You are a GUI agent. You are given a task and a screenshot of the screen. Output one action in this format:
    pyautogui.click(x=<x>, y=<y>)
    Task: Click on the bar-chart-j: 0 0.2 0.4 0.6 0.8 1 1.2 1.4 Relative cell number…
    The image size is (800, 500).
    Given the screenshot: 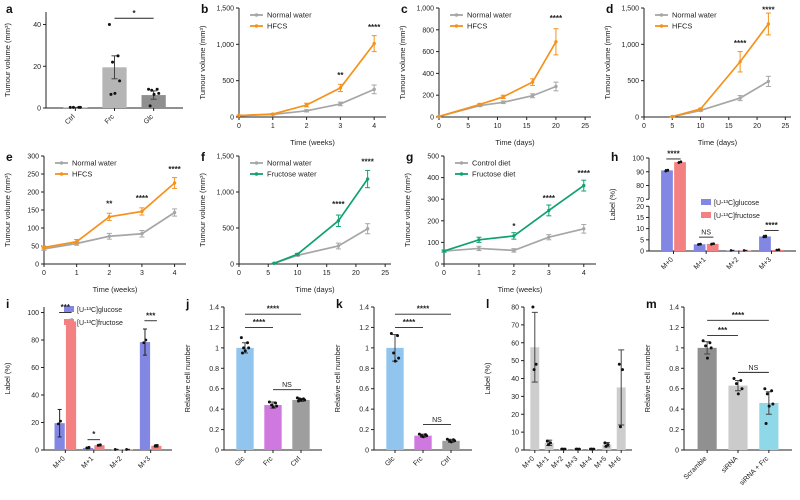 What is the action you would take?
    pyautogui.click(x=252, y=386)
    